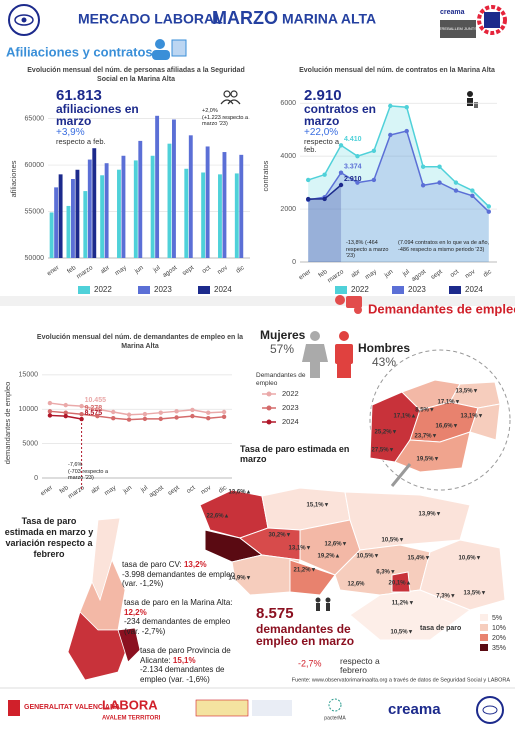 The image size is (515, 735). I want to click on rate-detail: -234 demandantes de empleo (var. -2,7%), so click(177, 626).